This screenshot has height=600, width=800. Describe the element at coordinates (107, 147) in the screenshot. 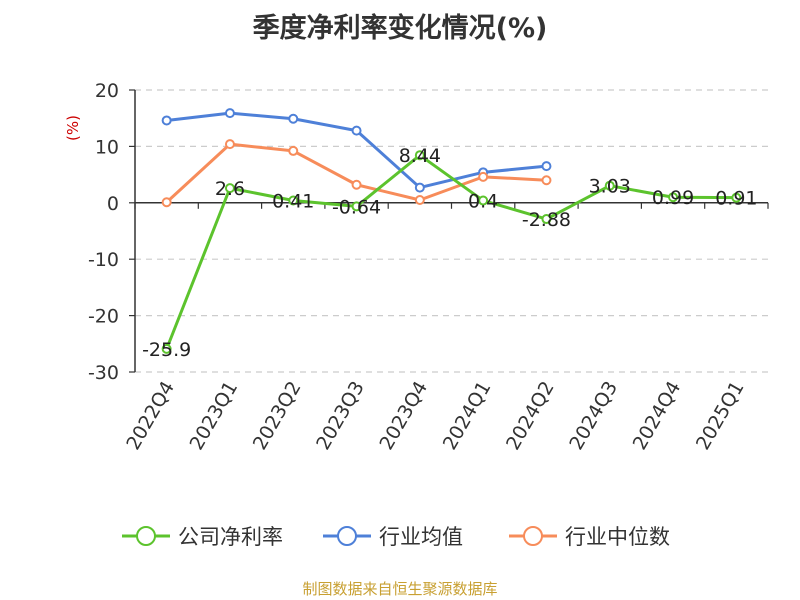

I see `y-tick-label: 10` at that location.